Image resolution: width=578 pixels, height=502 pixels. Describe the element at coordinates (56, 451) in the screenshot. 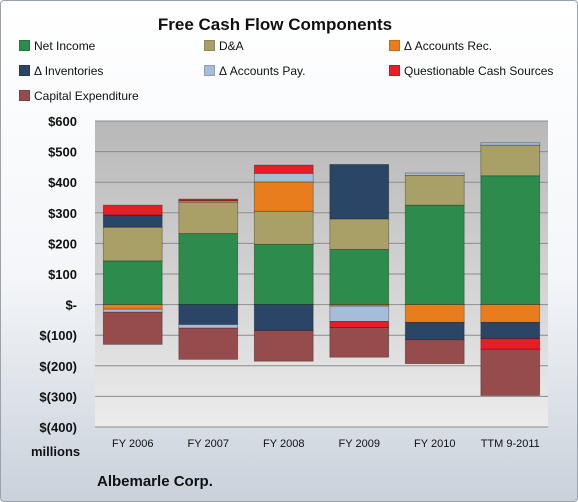

I see `units-label: millions` at that location.